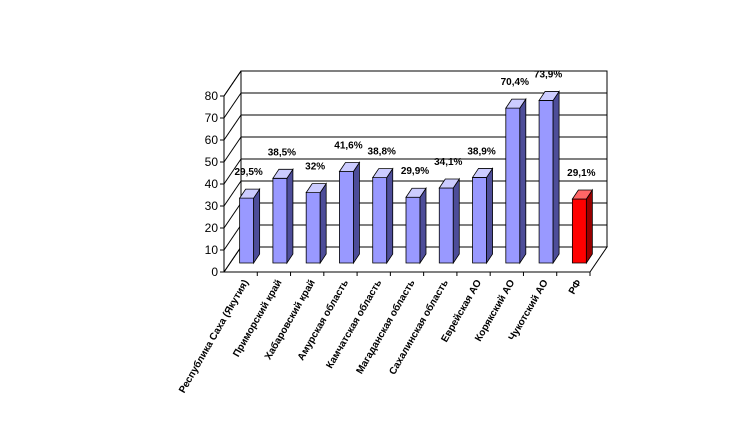  I want to click on y-tick-label: 40, so click(212, 184).